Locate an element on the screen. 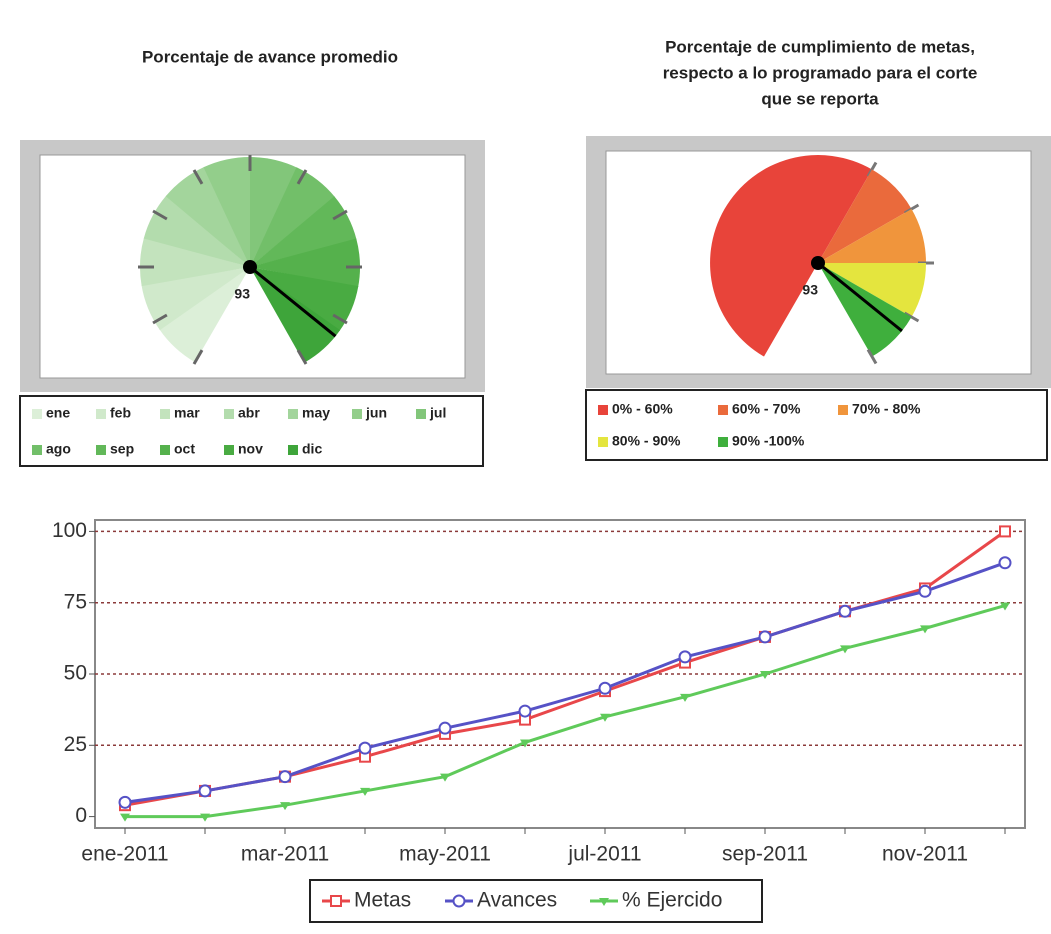  legend-label: mar is located at coordinates (187, 413).